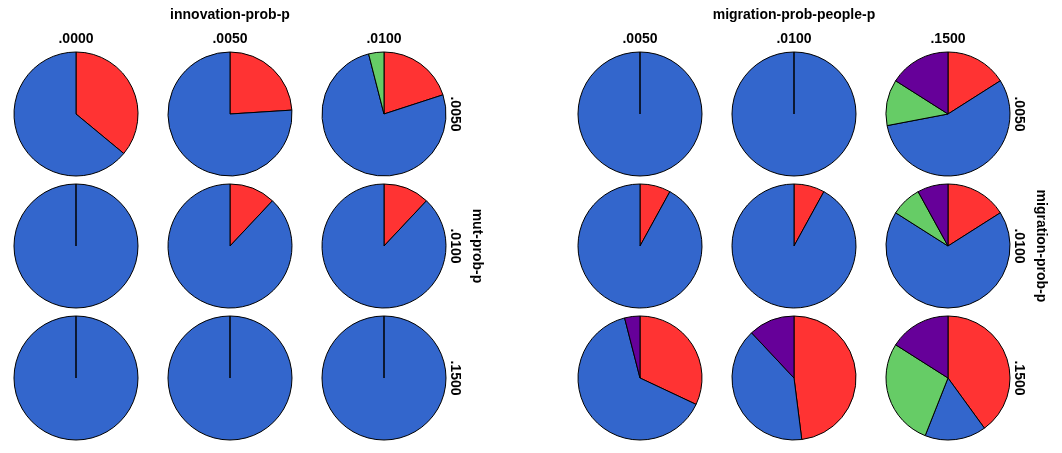  I want to click on text: mut-prob-p, so click(478, 246).